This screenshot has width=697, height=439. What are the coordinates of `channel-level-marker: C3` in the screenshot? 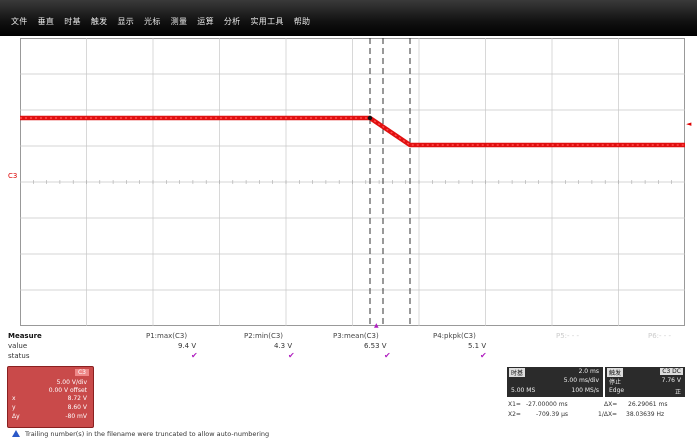 It's located at (13, 176).